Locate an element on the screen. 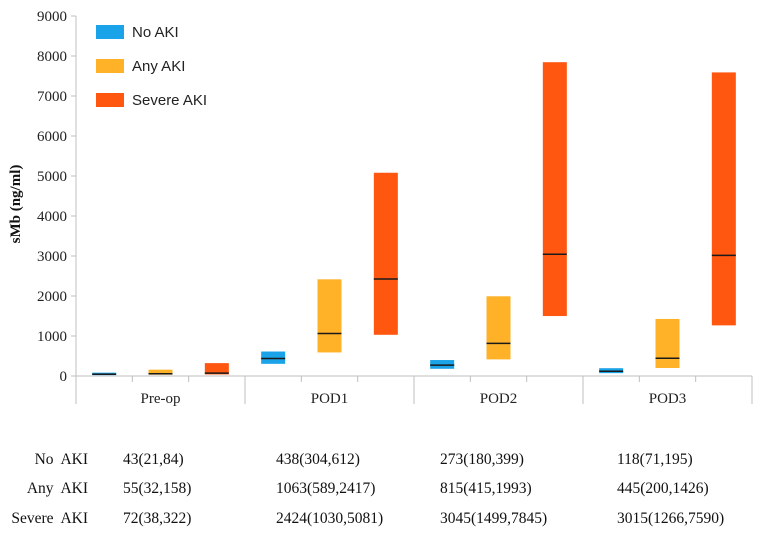 The height and width of the screenshot is (534, 765). legend-label: Severe AKI is located at coordinates (169, 100).